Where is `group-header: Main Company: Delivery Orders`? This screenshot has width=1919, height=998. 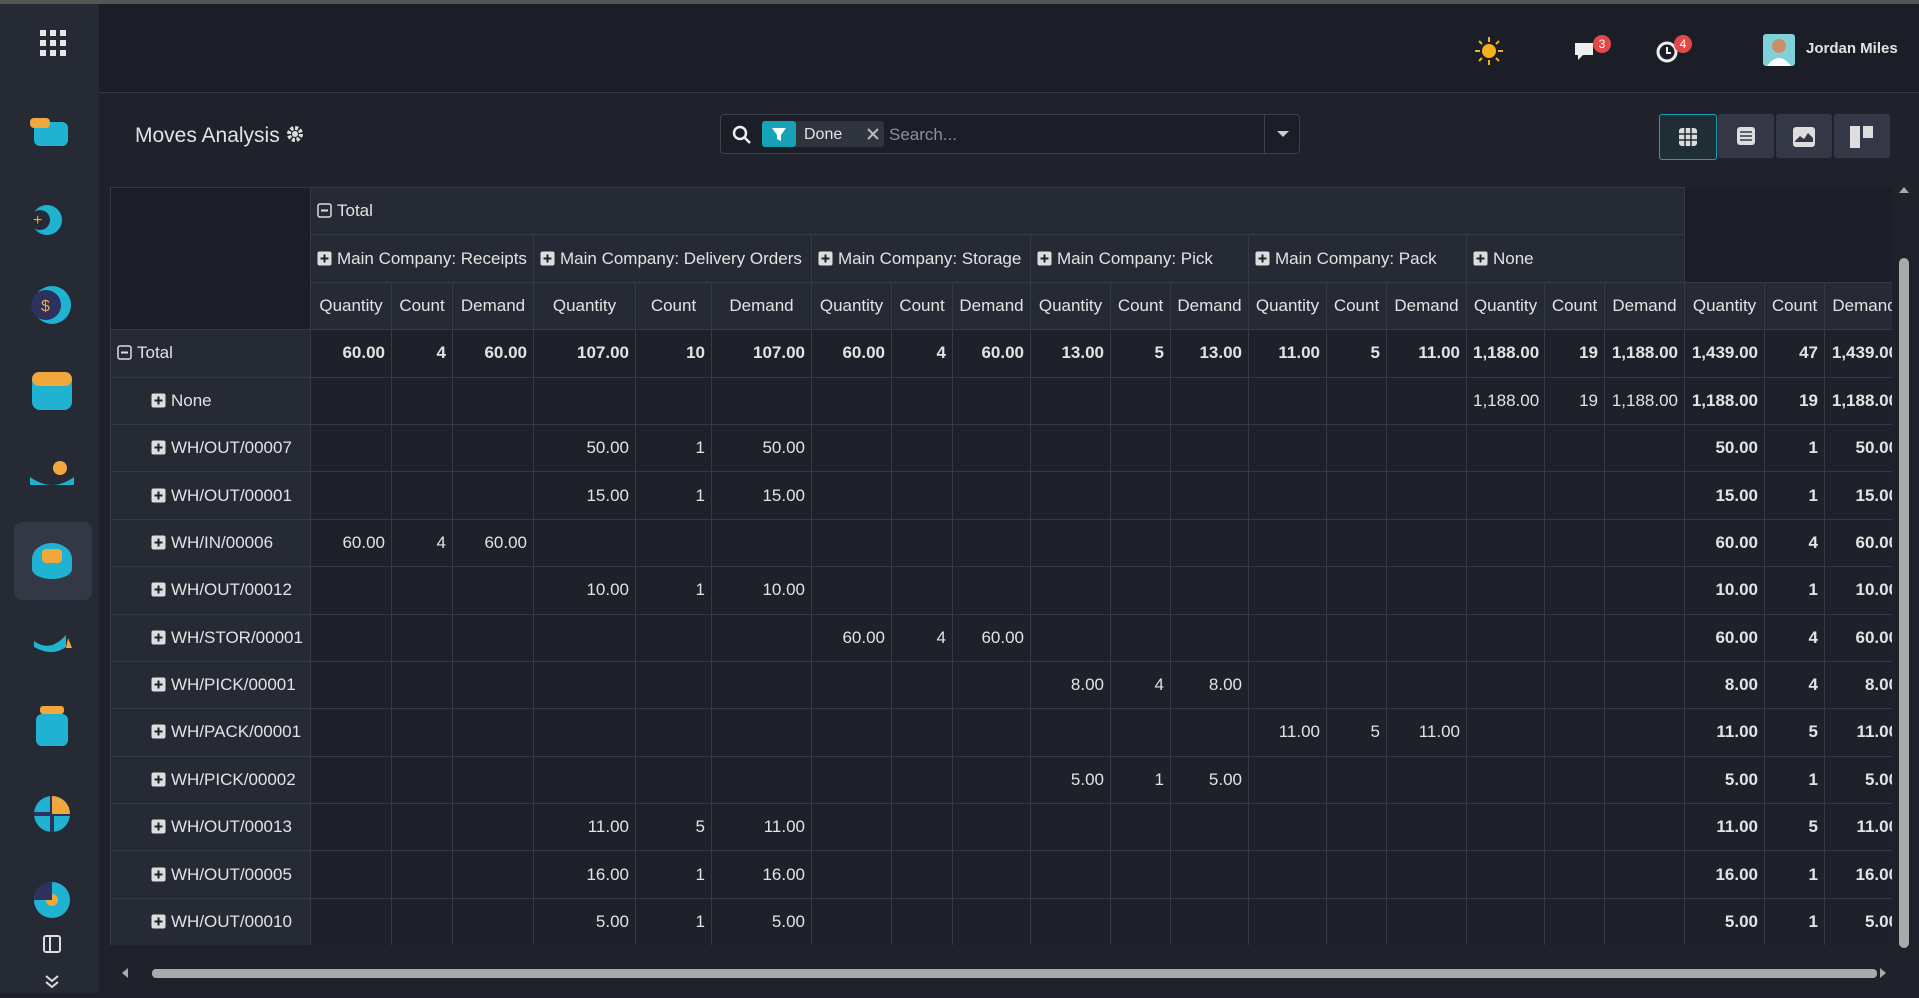
group-header: Main Company: Delivery Orders is located at coordinates (672, 258).